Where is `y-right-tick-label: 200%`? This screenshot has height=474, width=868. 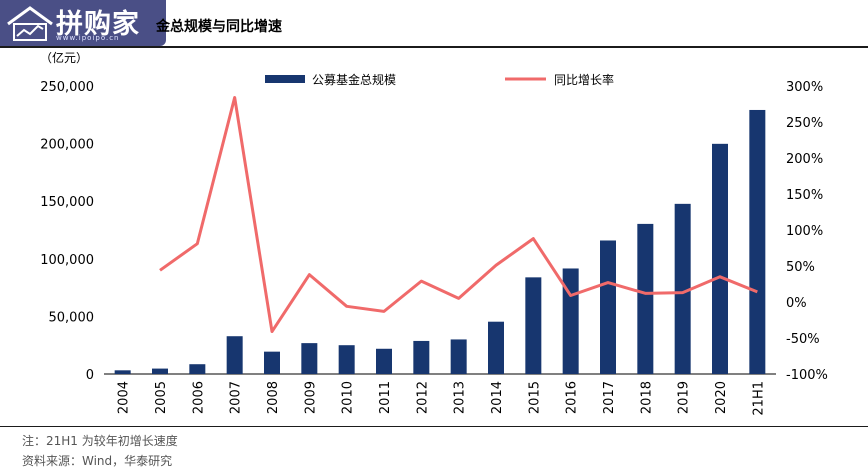 y-right-tick-label: 200% is located at coordinates (804, 159).